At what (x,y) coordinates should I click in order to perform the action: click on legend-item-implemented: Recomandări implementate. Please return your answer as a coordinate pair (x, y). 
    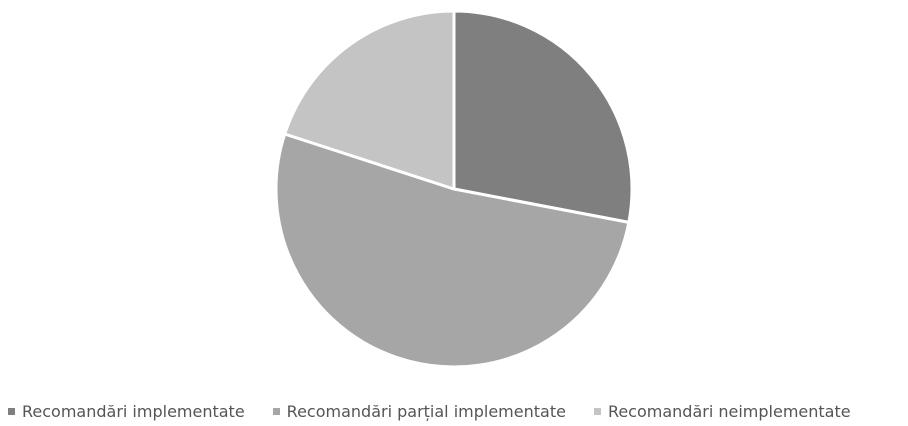
    Looking at the image, I should click on (126, 411).